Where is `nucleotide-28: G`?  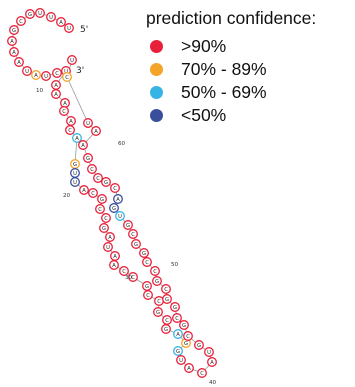
nucleotide-28: G is located at coordinates (102, 199).